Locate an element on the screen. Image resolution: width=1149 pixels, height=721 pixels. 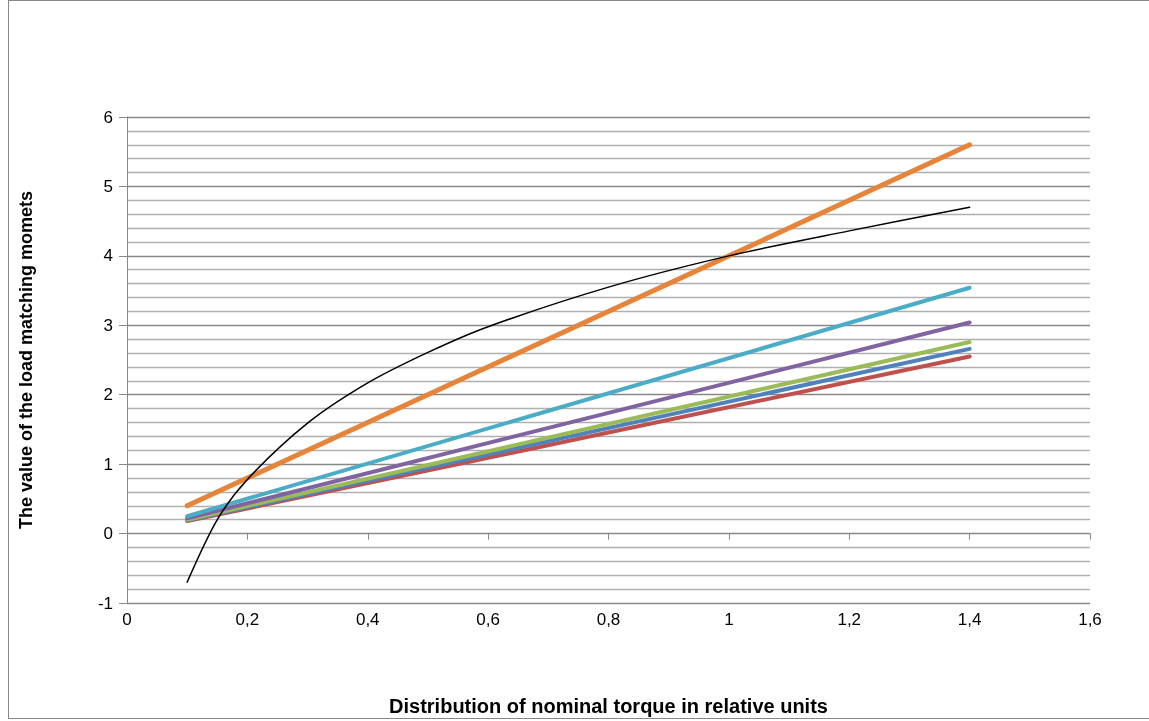
x-tick-label: 0,4 is located at coordinates (367, 619).